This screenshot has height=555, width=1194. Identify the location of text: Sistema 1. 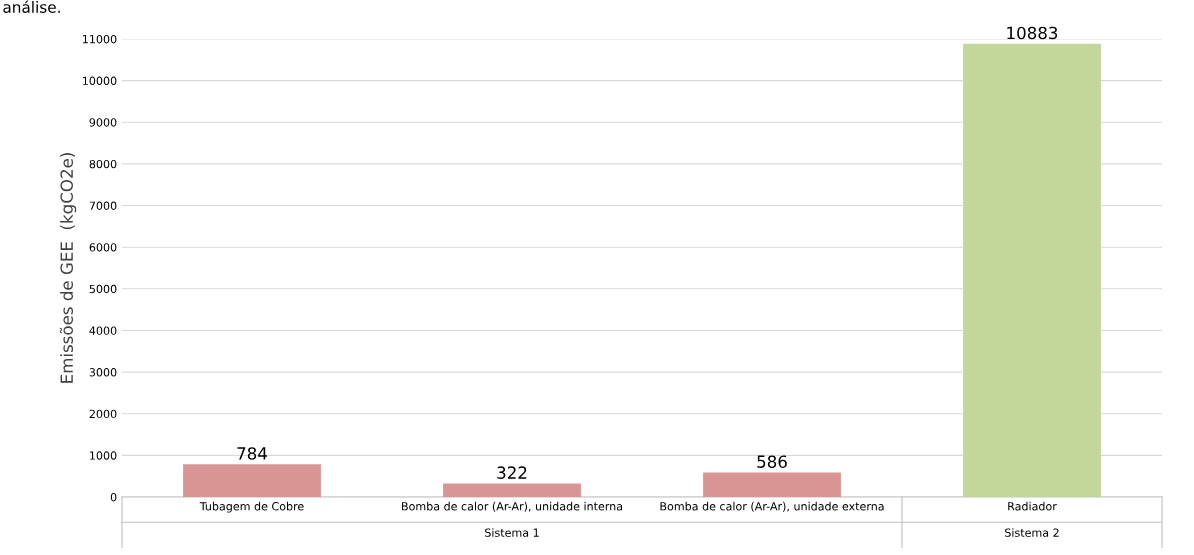
(512, 532).